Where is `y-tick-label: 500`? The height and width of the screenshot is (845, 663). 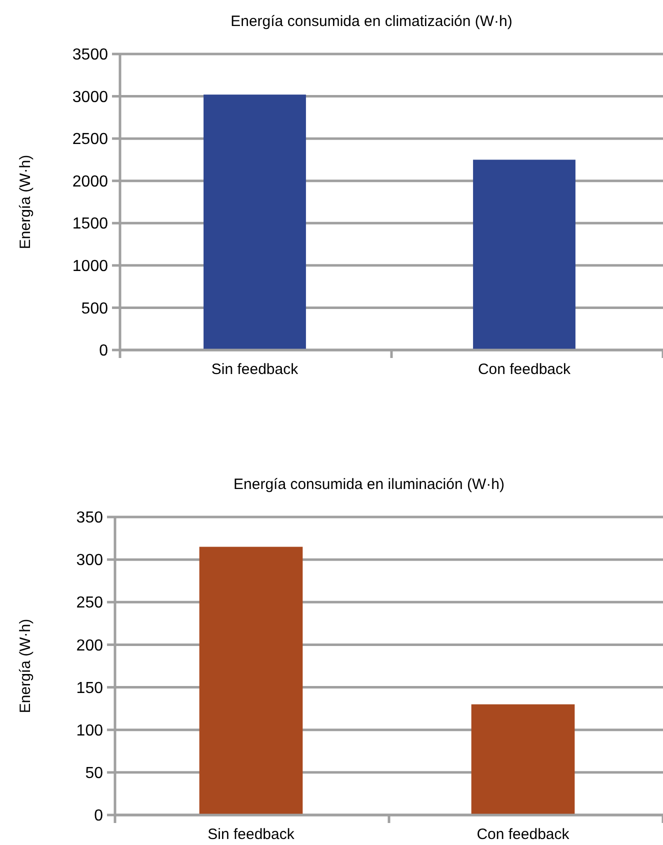
y-tick-label: 500 is located at coordinates (94, 309).